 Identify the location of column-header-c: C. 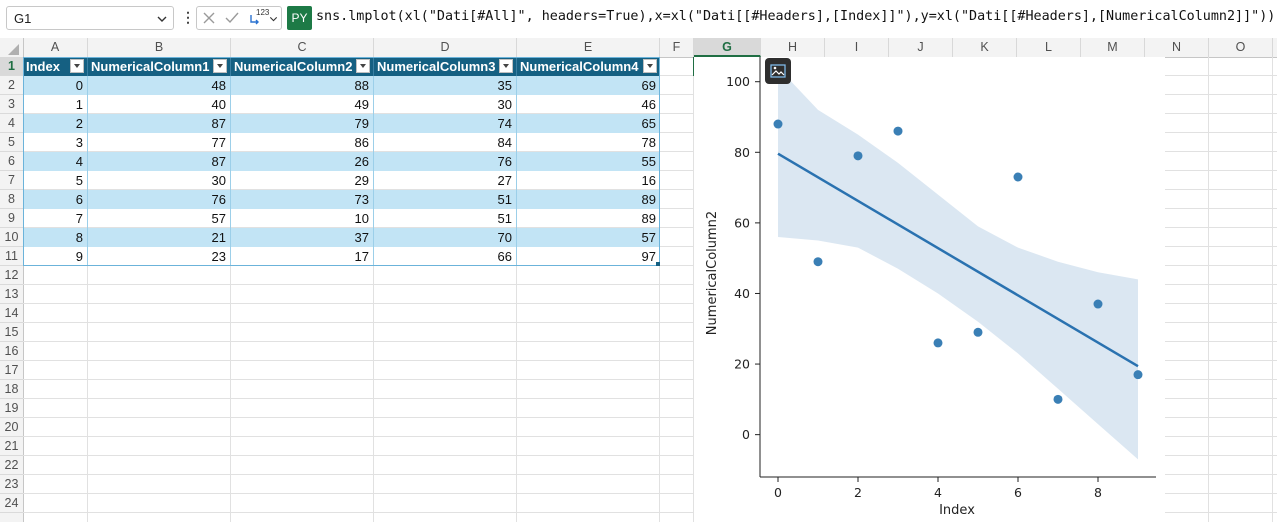
(302, 47).